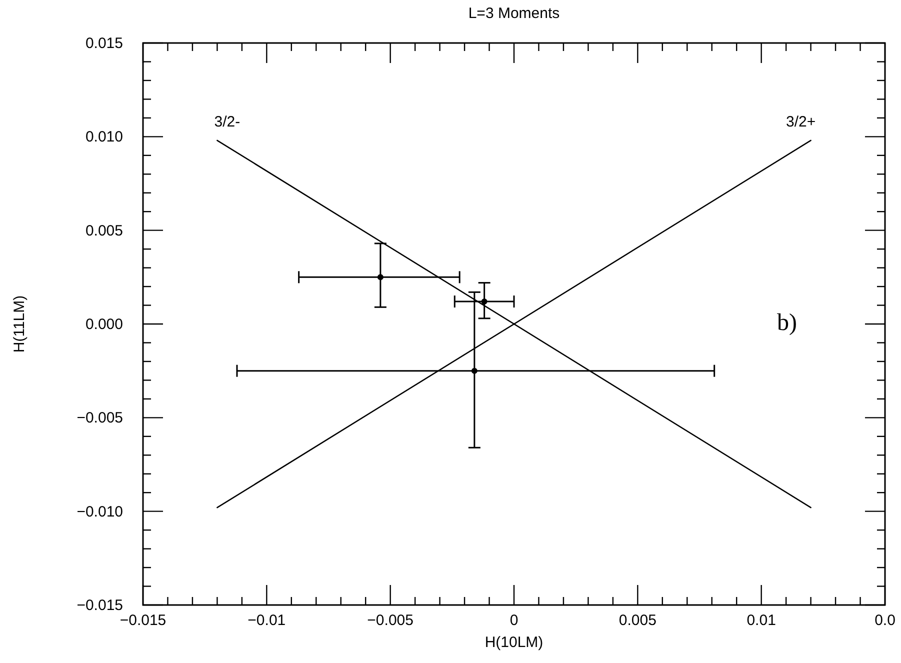 Image resolution: width=901 pixels, height=663 pixels. Describe the element at coordinates (99, 418) in the screenshot. I see `y-tick-label: −0.005` at that location.